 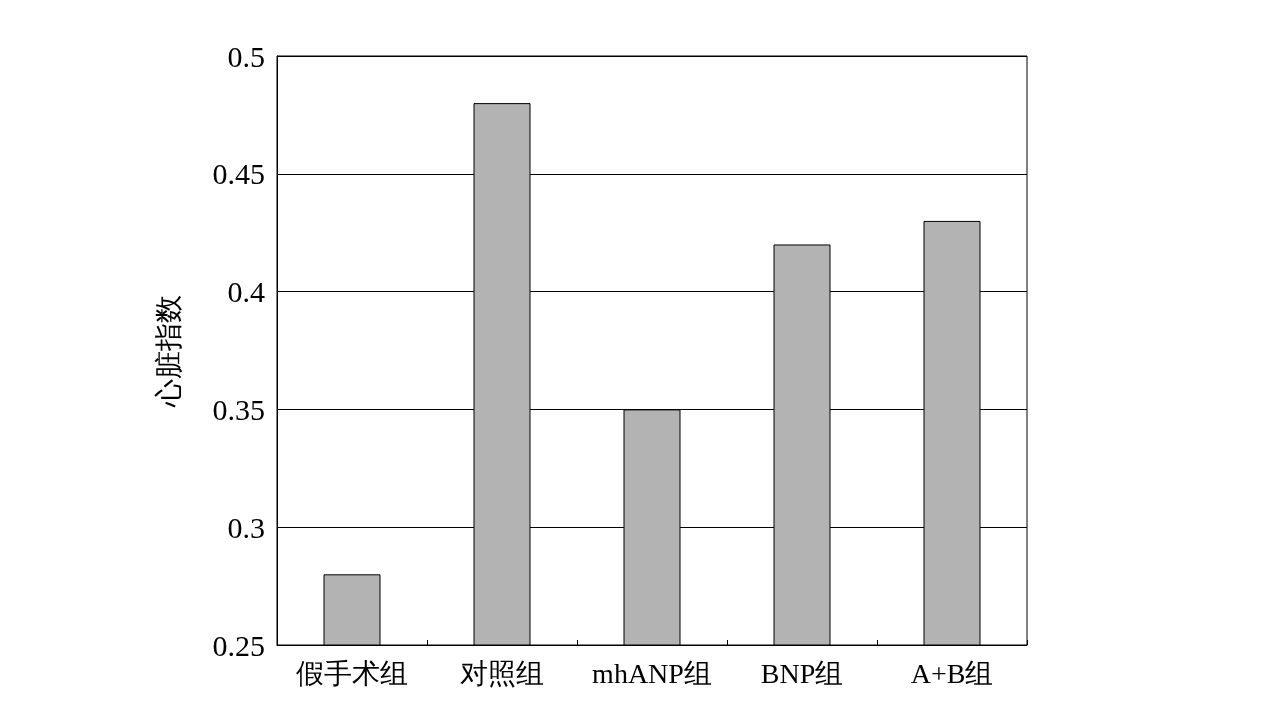 What do you see at coordinates (246, 56) in the screenshot?
I see `y-tick-label: 0.5` at bounding box center [246, 56].